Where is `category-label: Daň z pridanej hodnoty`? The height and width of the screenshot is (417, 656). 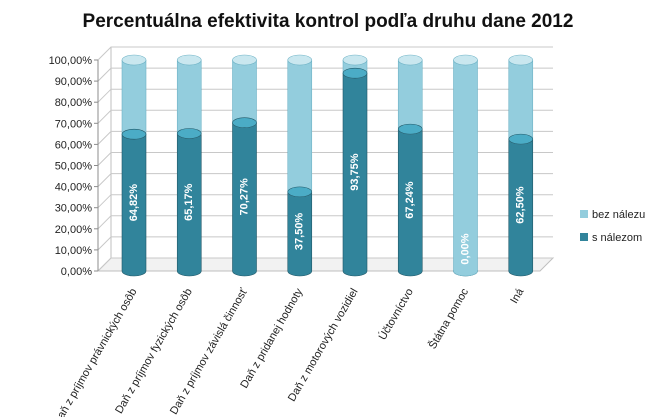
category-label: Daň z pridanej hodnoty is located at coordinates (271, 338).